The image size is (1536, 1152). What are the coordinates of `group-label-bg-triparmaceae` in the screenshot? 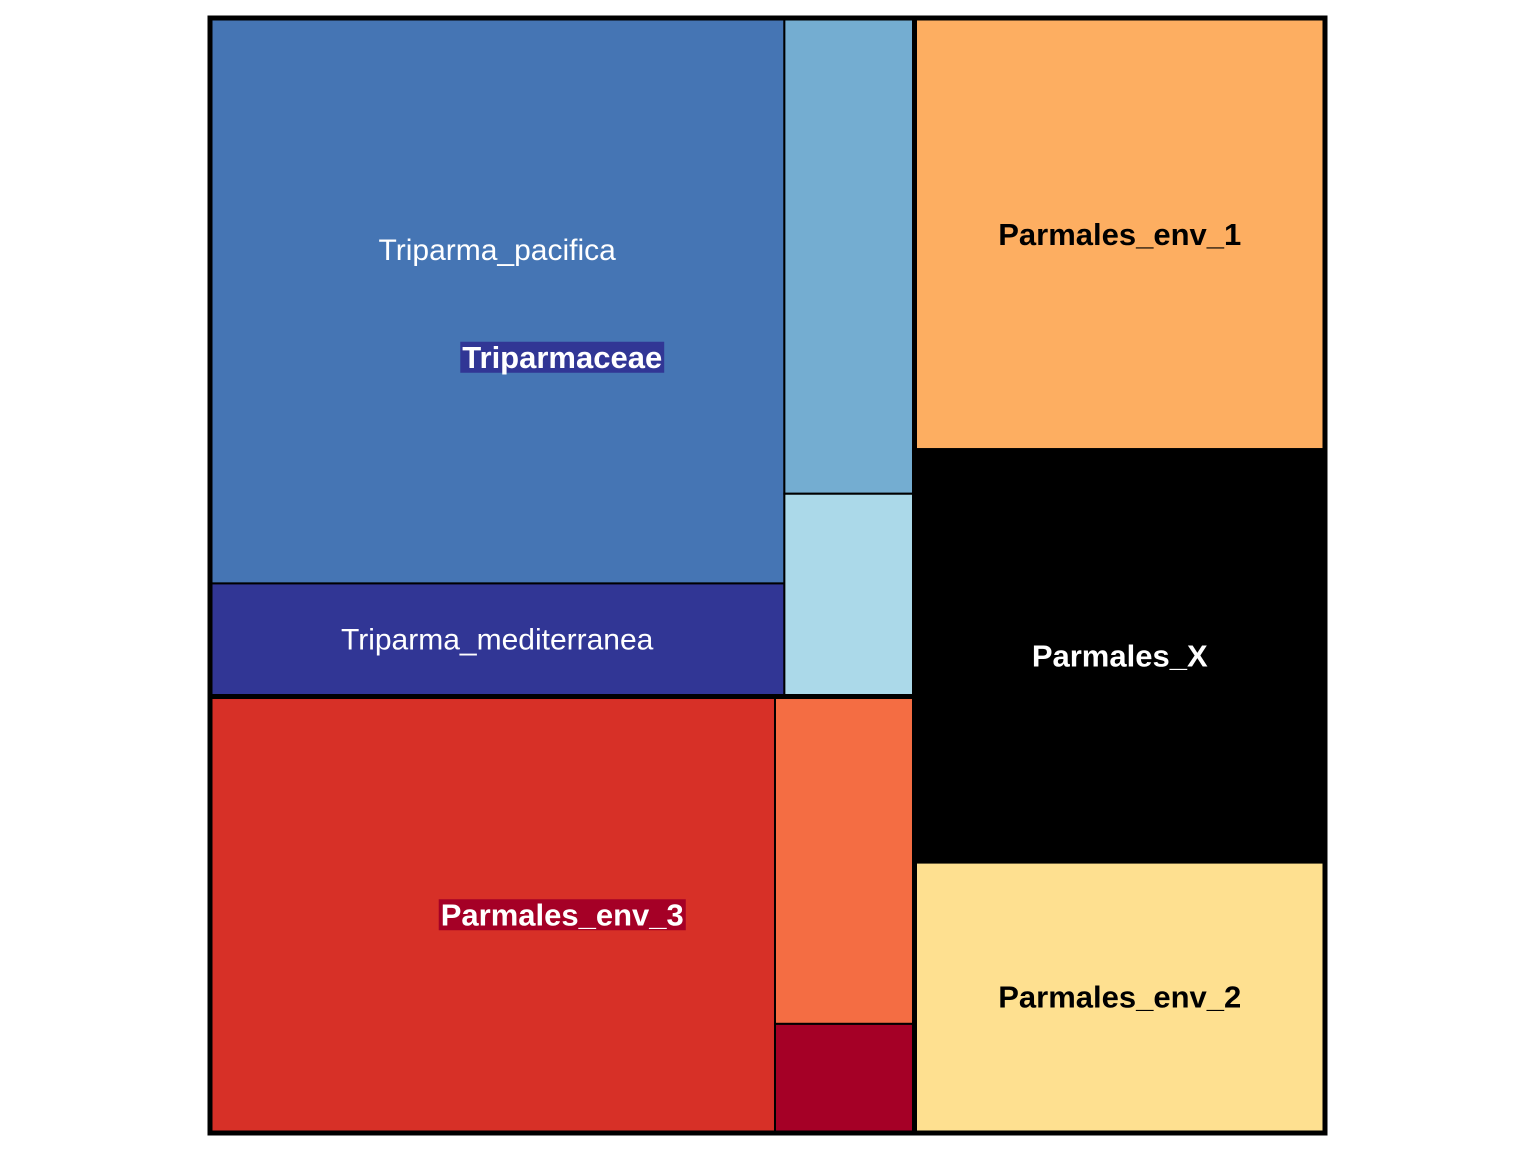 It's located at (562, 357).